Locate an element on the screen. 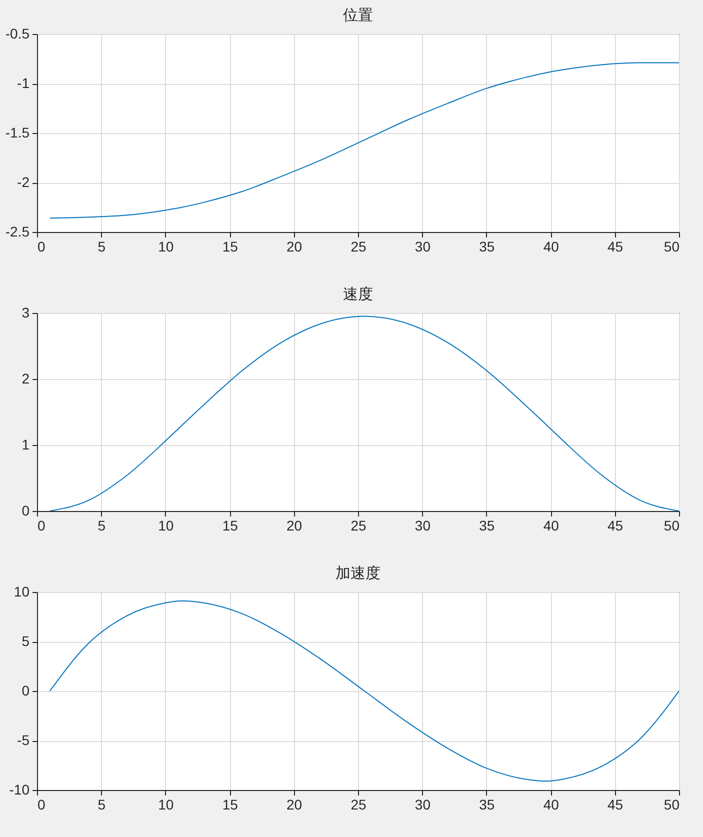 Image resolution: width=703 pixels, height=837 pixels. y-tick-label: -5 is located at coordinates (23, 740).